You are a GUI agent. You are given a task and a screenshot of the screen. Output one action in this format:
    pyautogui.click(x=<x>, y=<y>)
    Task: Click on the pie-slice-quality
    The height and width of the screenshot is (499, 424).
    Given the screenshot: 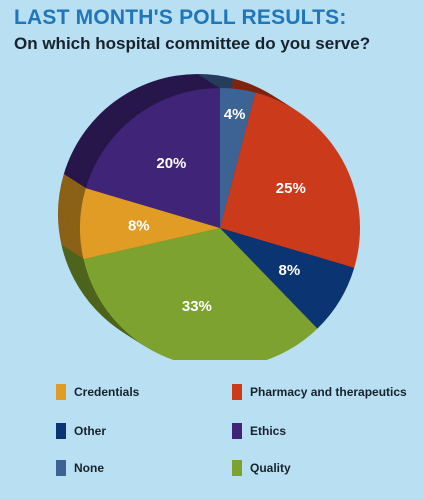 What is the action you would take?
    pyautogui.click(x=200, y=294)
    